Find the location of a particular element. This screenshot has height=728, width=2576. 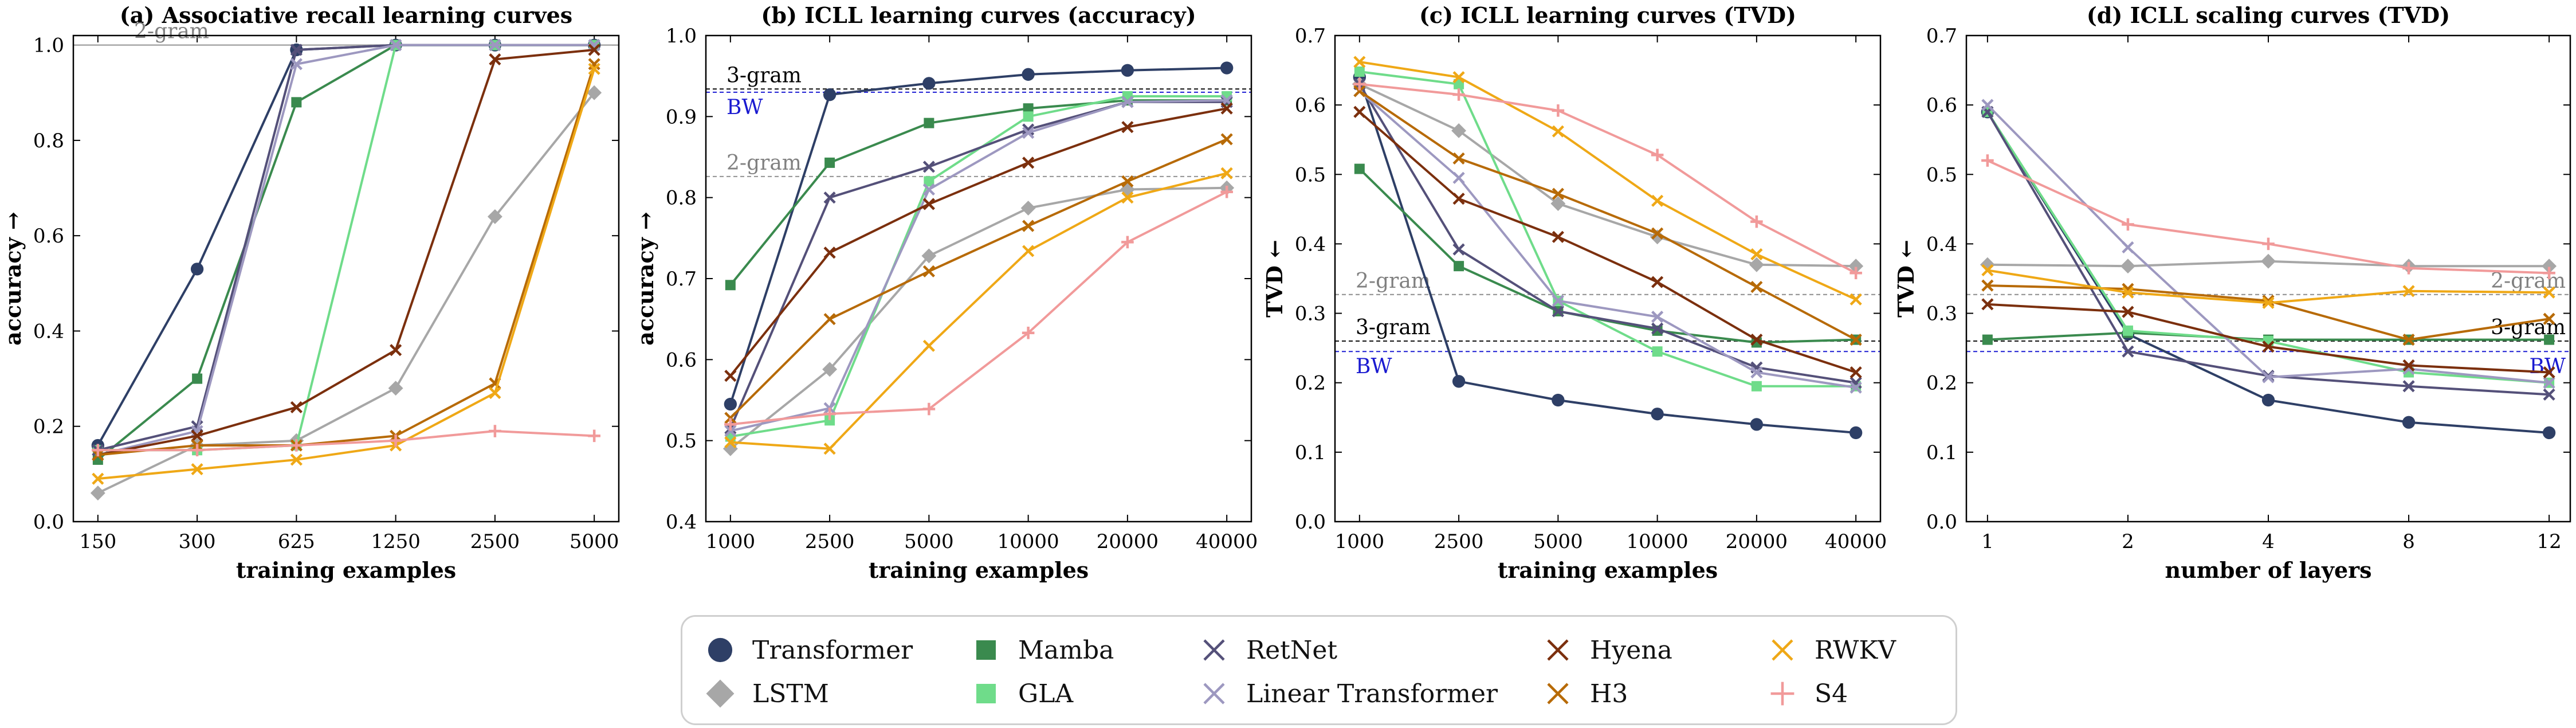

legend-label: RWKV is located at coordinates (1856, 650).